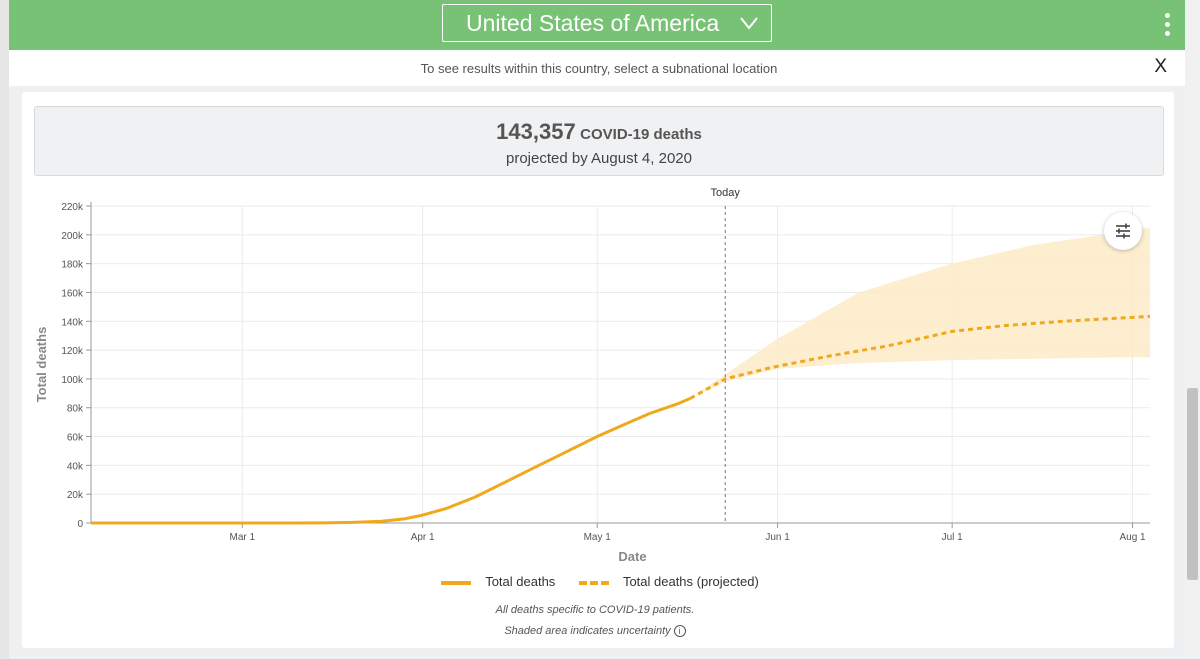 The width and height of the screenshot is (1200, 659). What do you see at coordinates (587, 631) in the screenshot?
I see `uncertainty-note-text: Shaded area indicates uncertainty` at bounding box center [587, 631].